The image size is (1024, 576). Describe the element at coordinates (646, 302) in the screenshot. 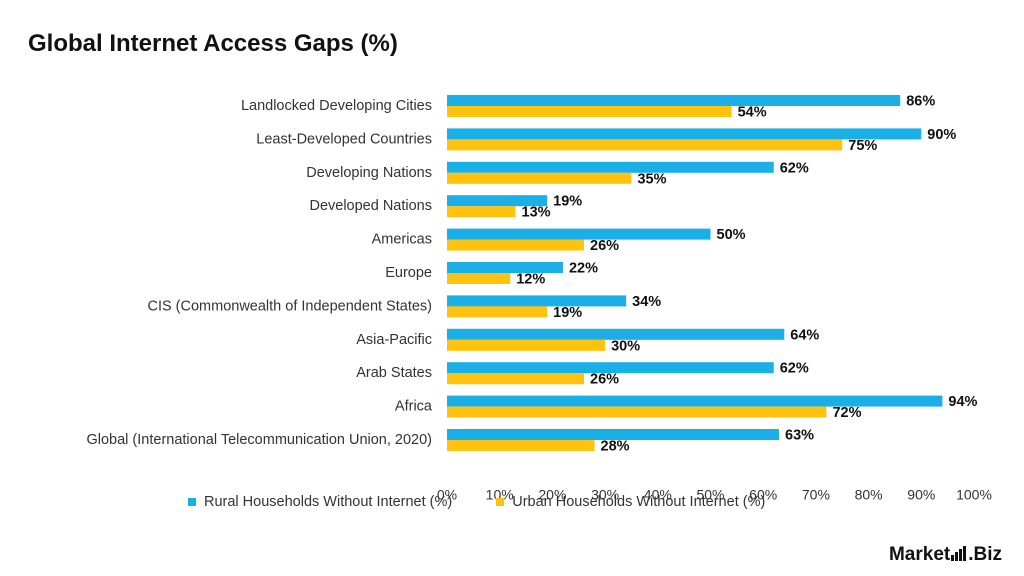

I see `data-label-rural: 34%` at that location.